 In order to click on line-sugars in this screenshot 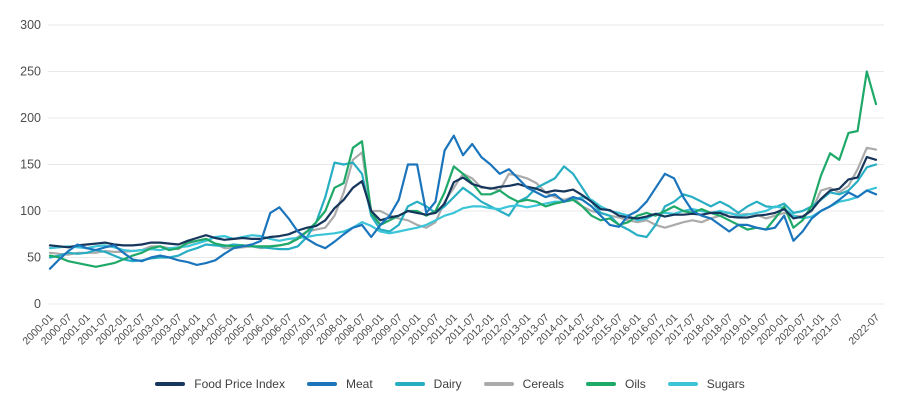, I will do `click(463, 219)`.